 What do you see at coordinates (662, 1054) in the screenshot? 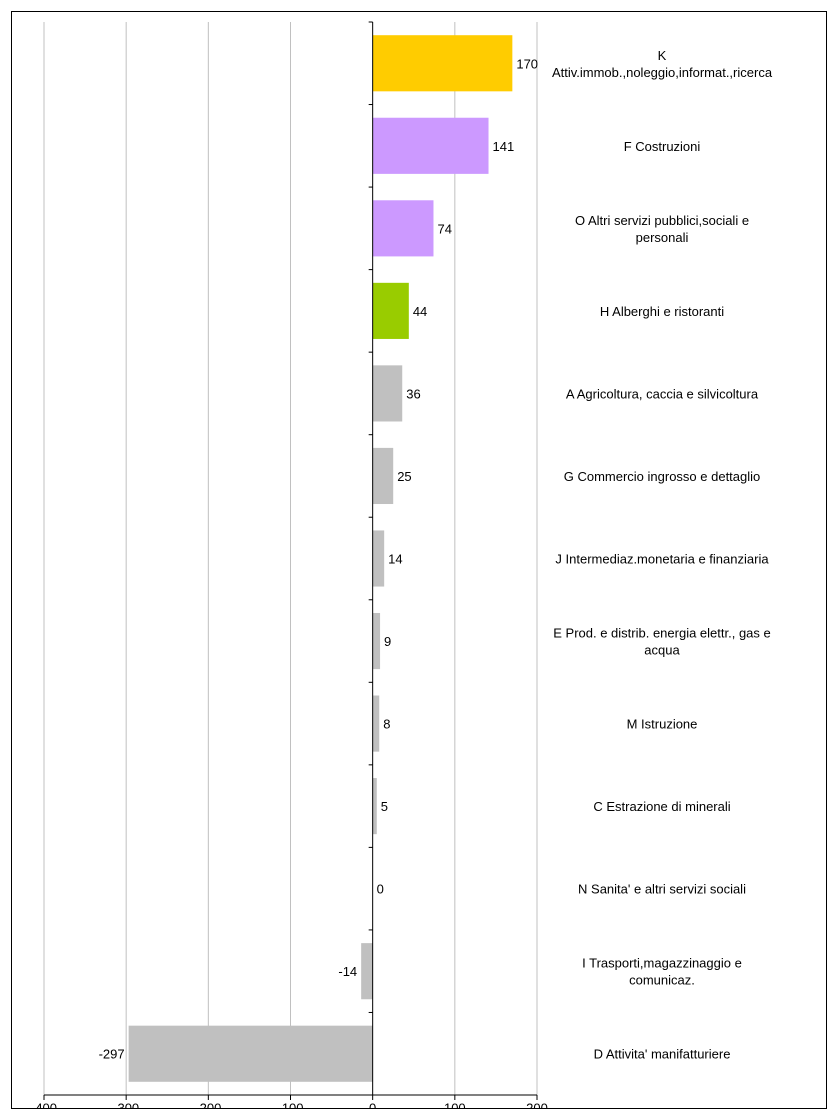
I see `category-label: D Attivita' manifatturiere` at bounding box center [662, 1054].